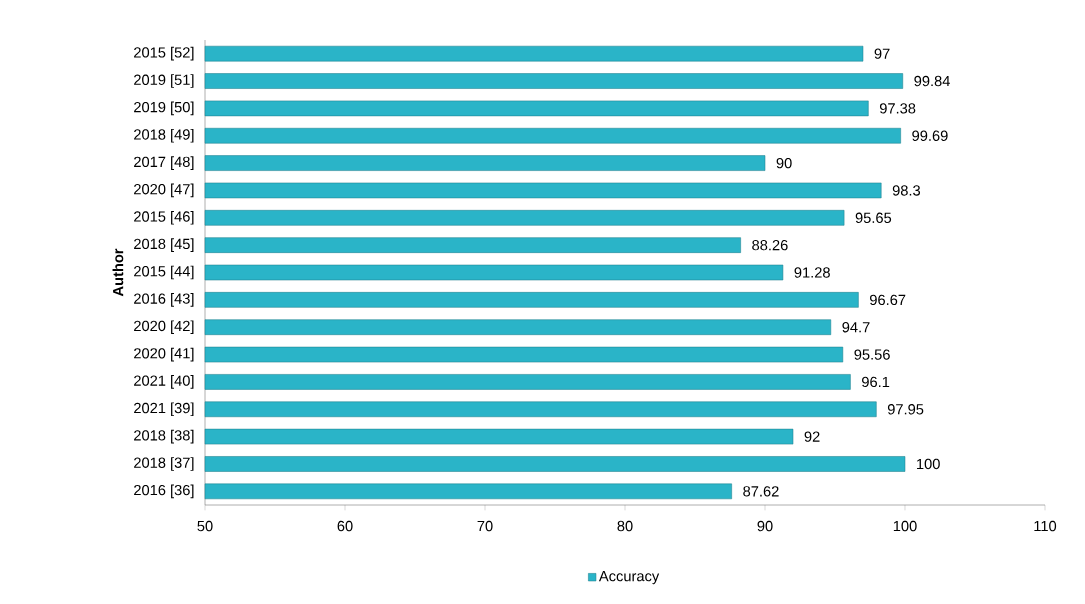 The width and height of the screenshot is (1085, 604). I want to click on y-tick-label: 2016 [43], so click(164, 300).